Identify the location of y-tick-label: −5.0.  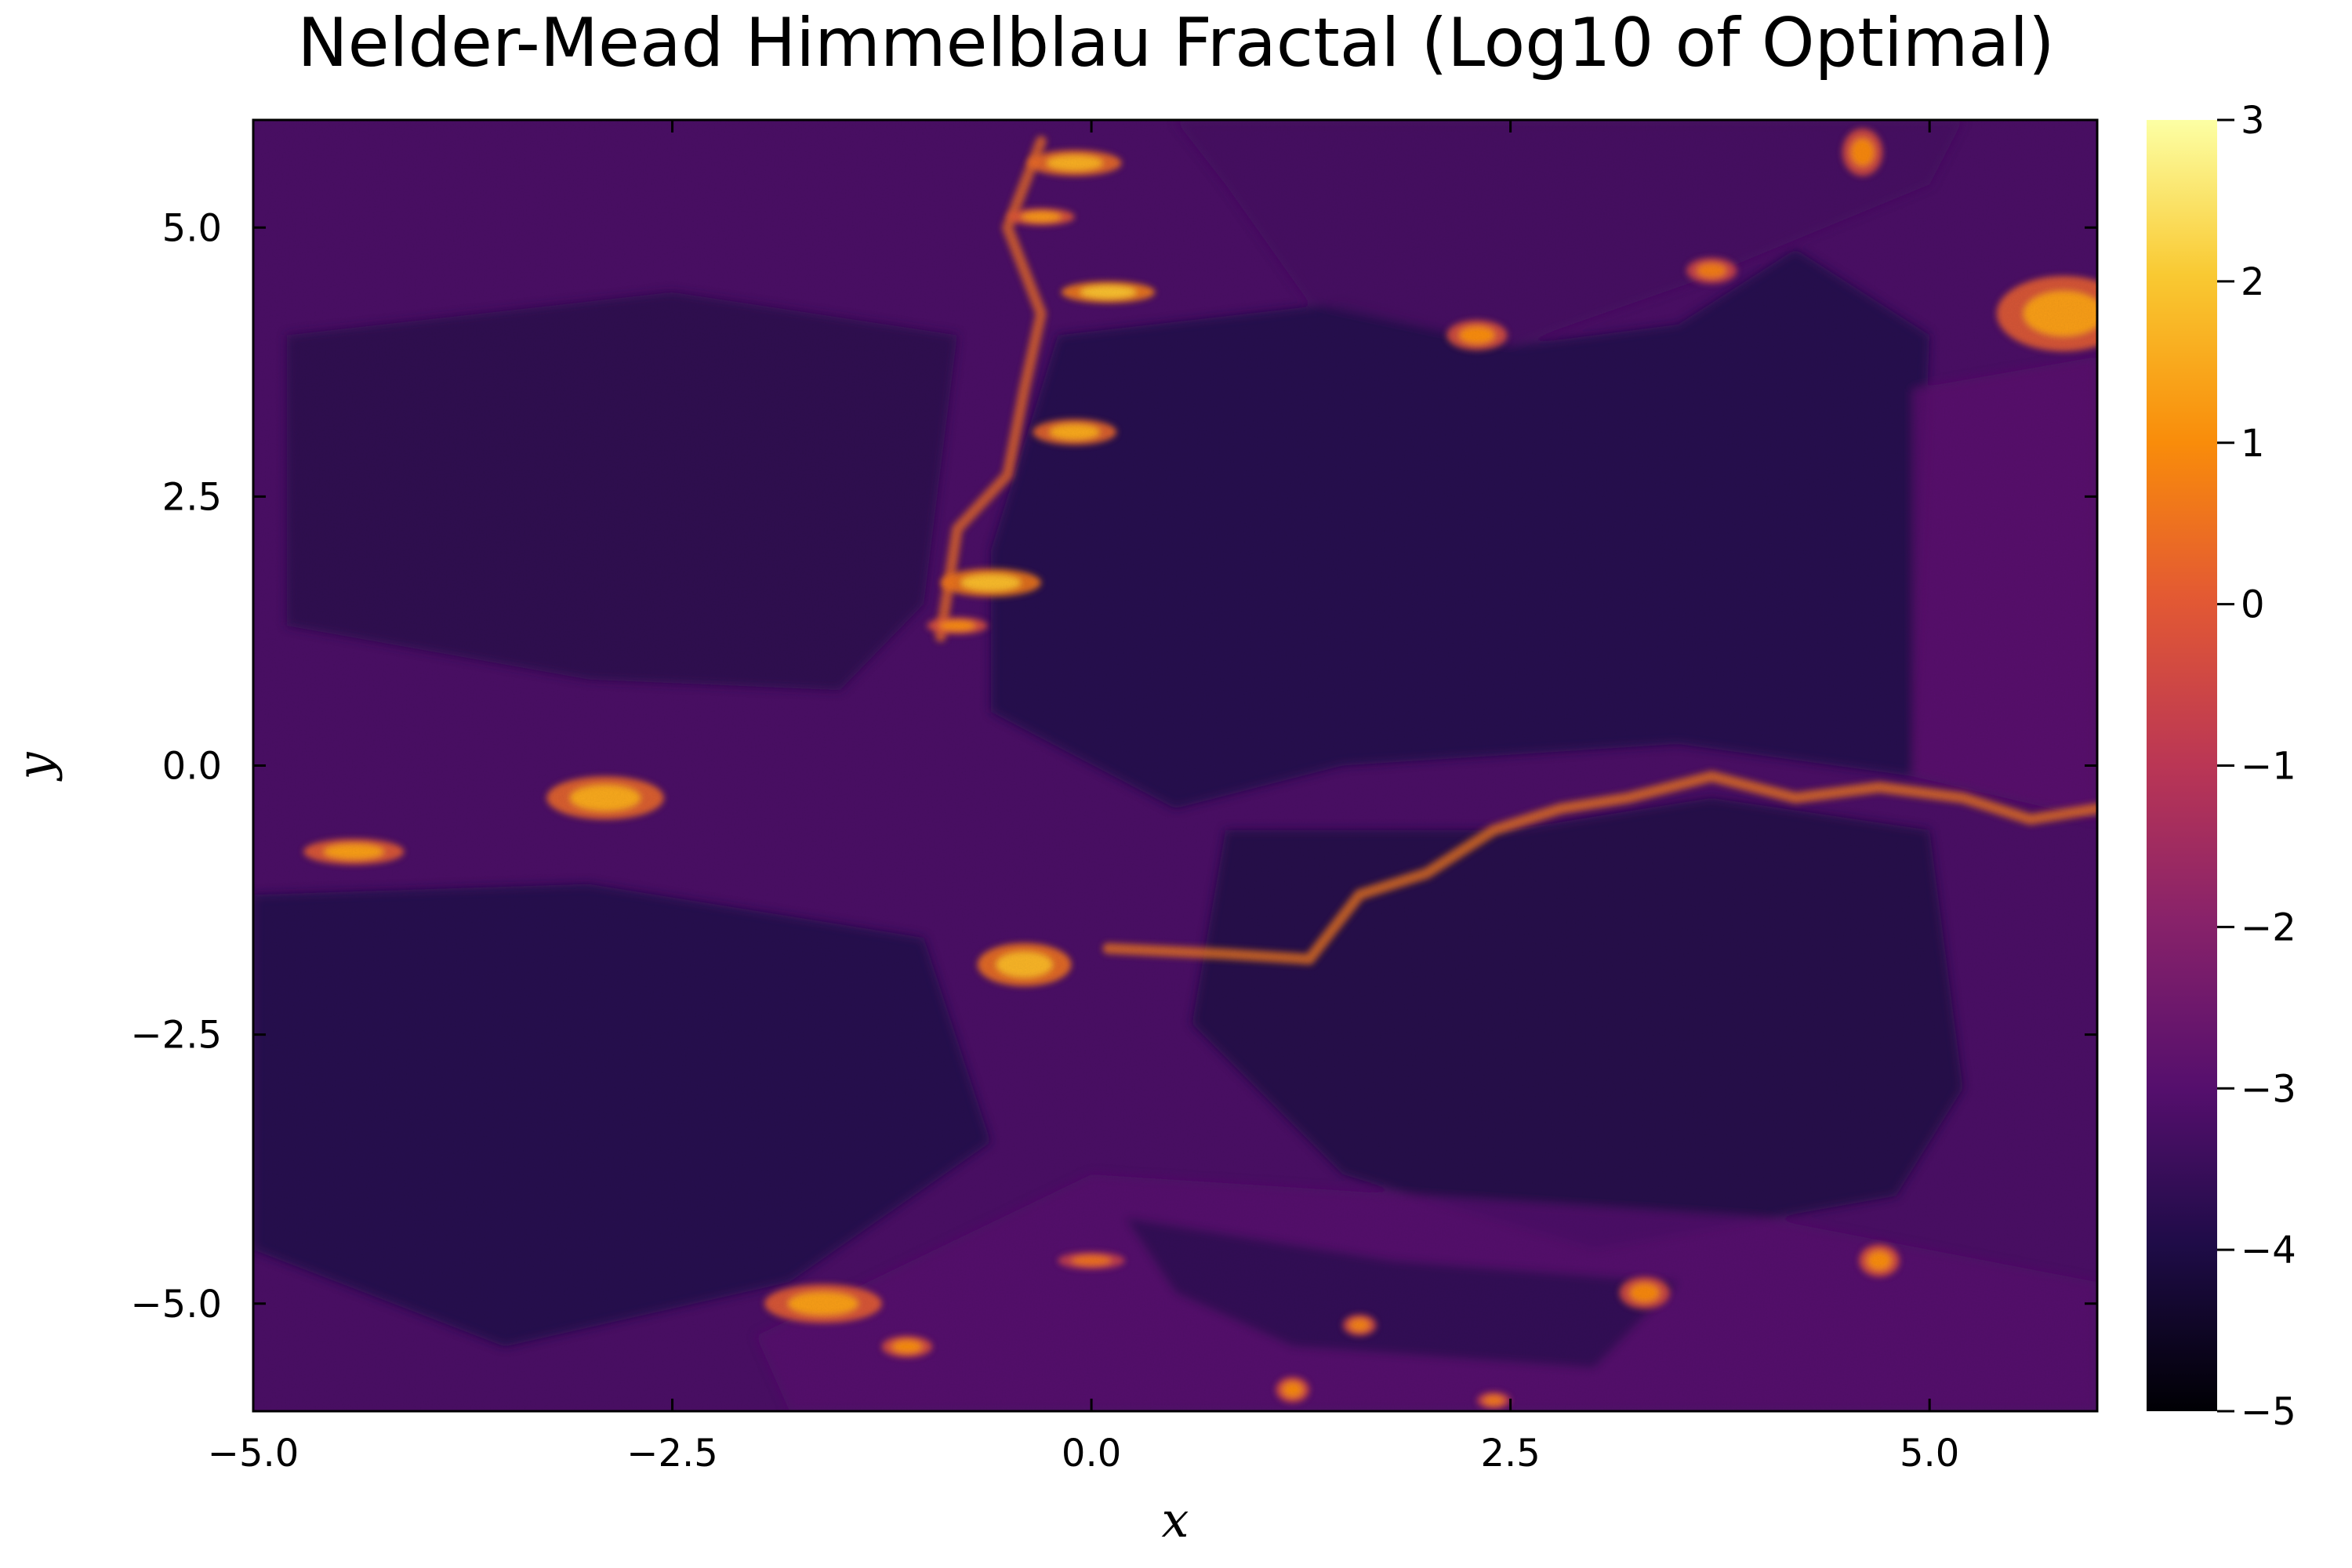
(176, 1305).